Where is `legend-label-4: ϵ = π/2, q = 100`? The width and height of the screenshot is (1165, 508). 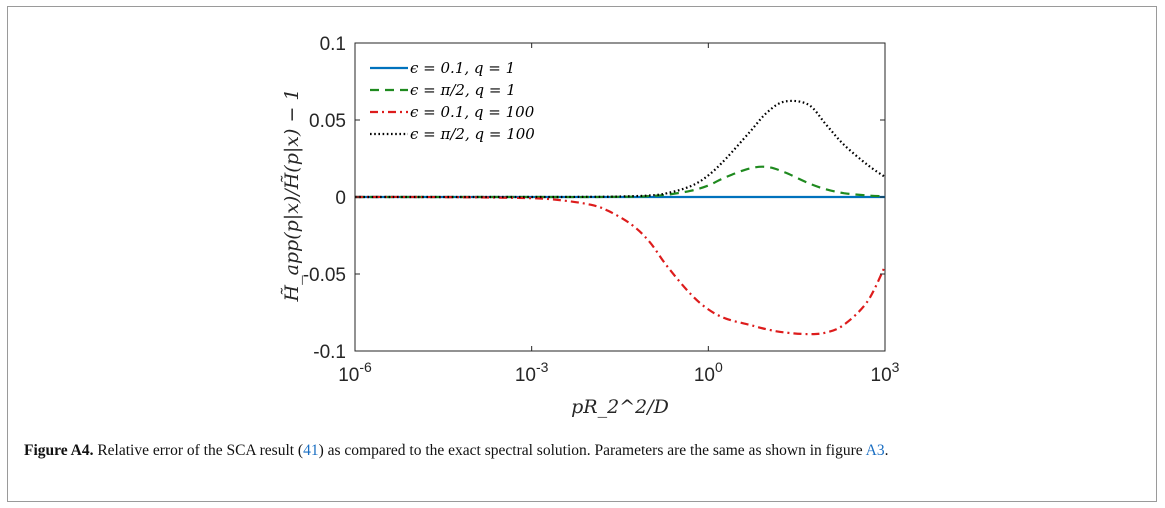 legend-label-4: ϵ = π/2, q = 100 is located at coordinates (472, 134).